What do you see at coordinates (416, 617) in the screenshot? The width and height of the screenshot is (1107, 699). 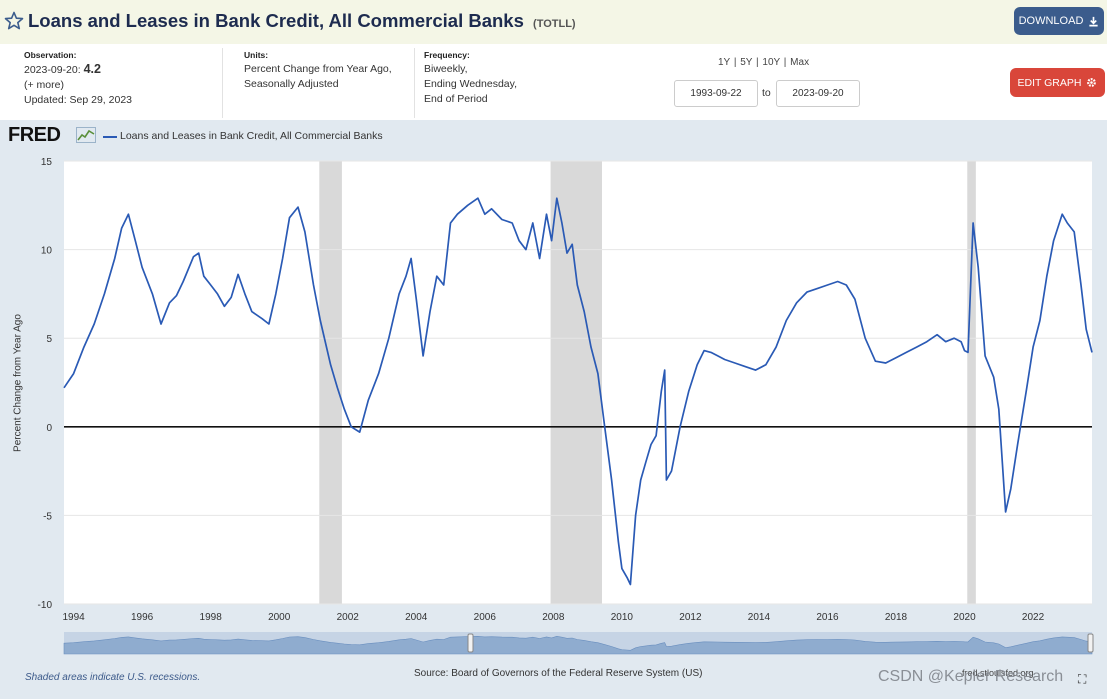 I see `x-tick-label: 2004` at bounding box center [416, 617].